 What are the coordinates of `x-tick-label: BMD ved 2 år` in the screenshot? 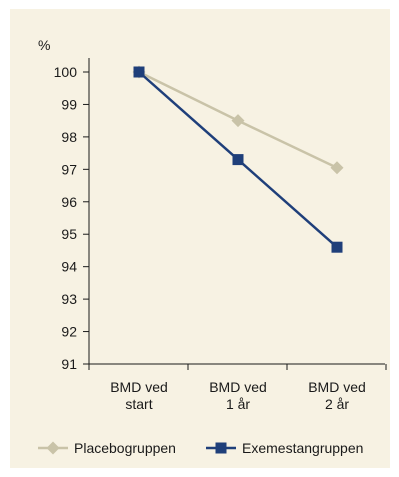 It's located at (337, 395).